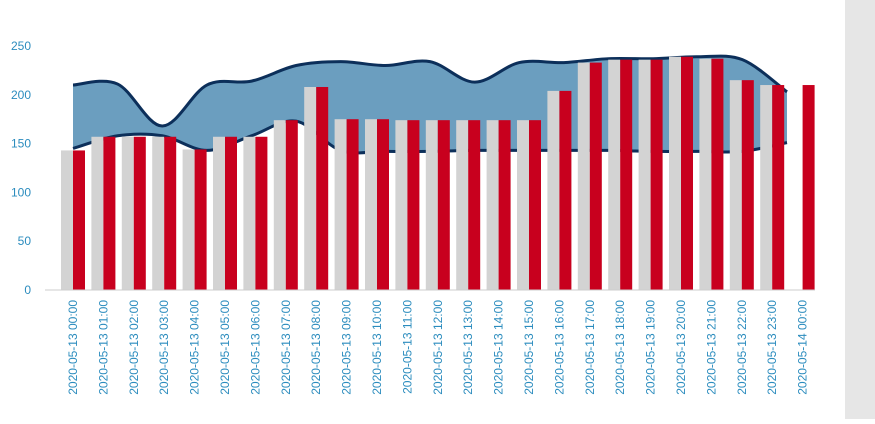 The height and width of the screenshot is (424, 875). What do you see at coordinates (430, 91) in the screenshot?
I see `range-band-upper-line` at bounding box center [430, 91].